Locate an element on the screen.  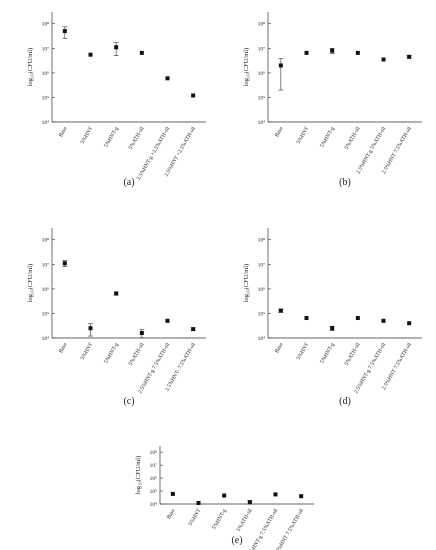
panel-label: (c) is located at coordinates (128, 401).